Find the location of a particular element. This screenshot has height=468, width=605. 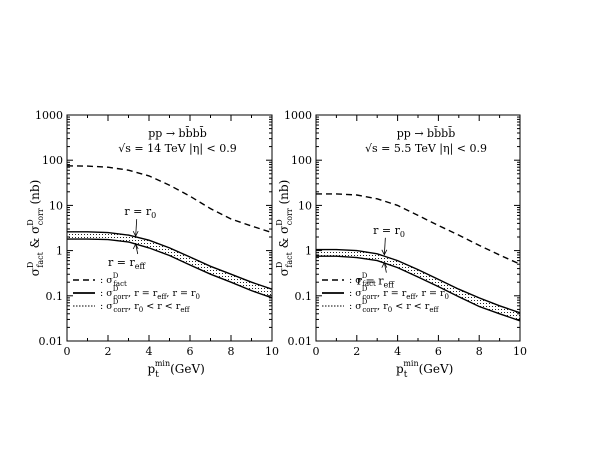

chart-subtitle: √s = 14 TeV |η| < 0.9 is located at coordinates (177, 149).